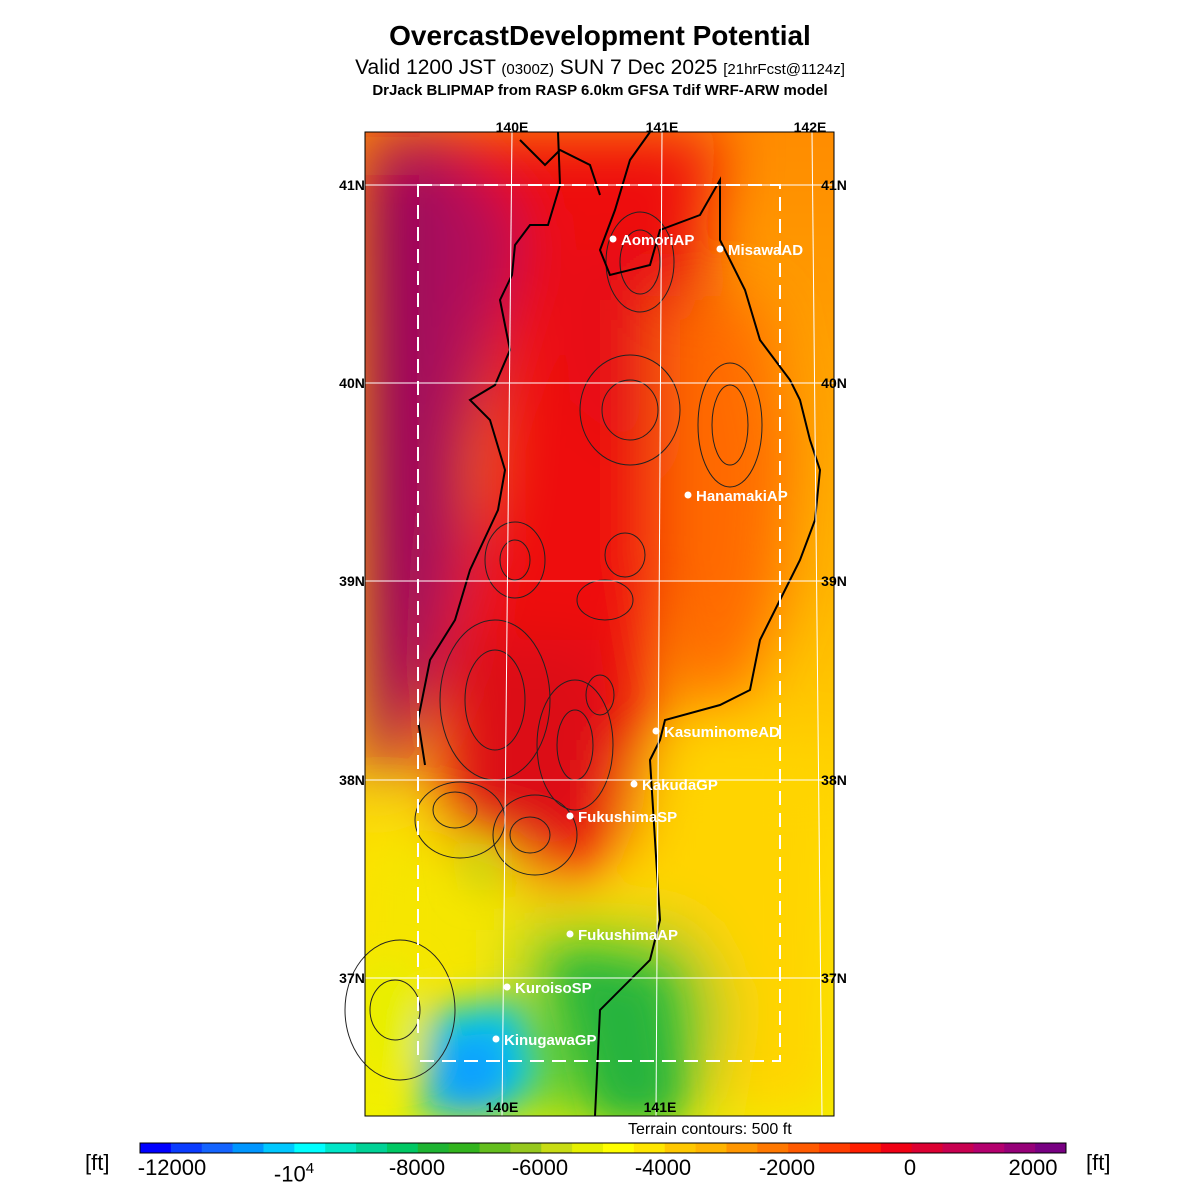 The height and width of the screenshot is (1200, 1200). I want to click on map-title: OvercastDevelopment Potential, so click(600, 35).